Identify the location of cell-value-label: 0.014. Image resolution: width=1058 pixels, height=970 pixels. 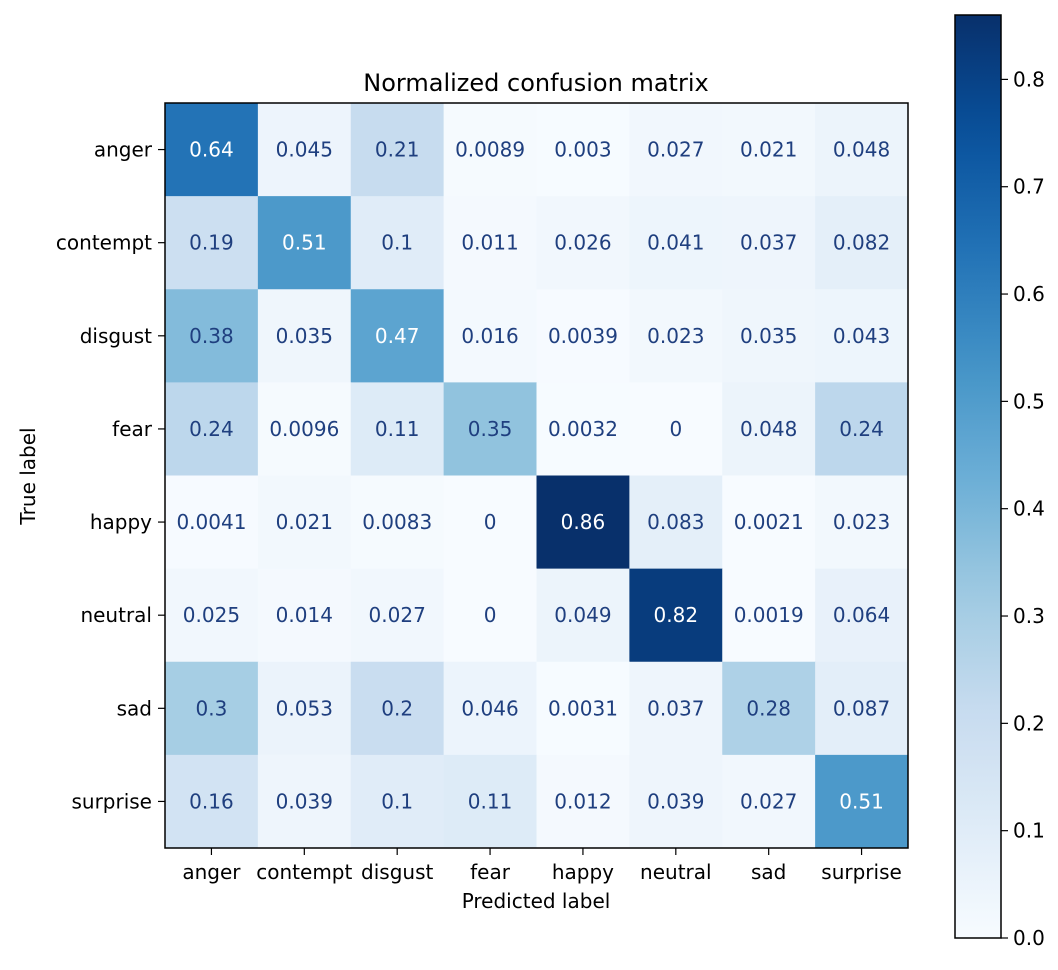
(304, 615).